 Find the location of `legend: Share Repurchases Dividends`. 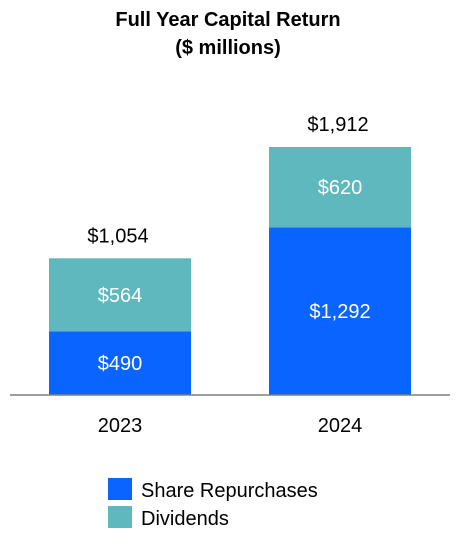

legend: Share Repurchases Dividends is located at coordinates (213, 504).